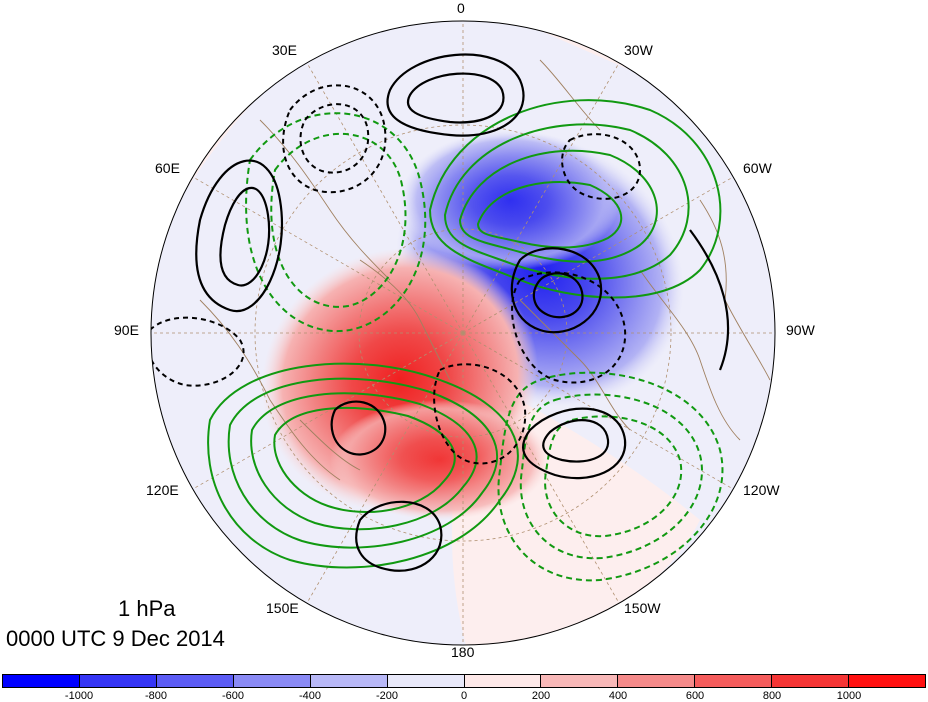  I want to click on colorbar-tick-label: 800, so click(772, 696).